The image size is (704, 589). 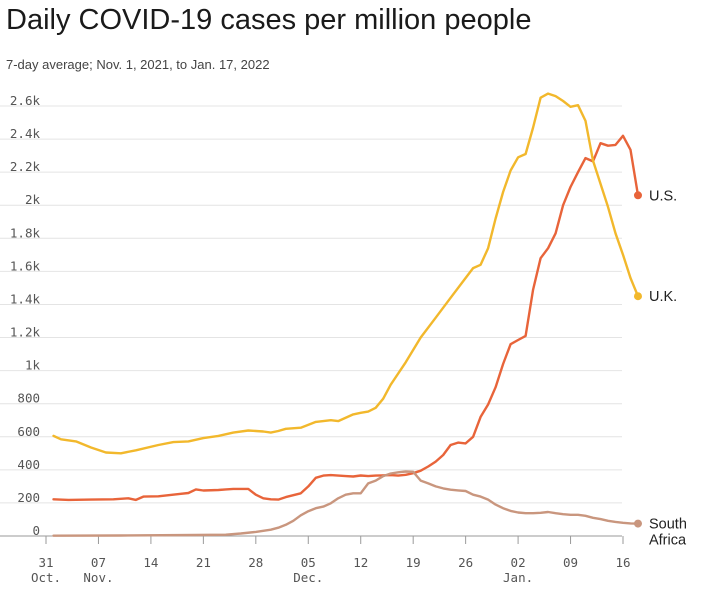 What do you see at coordinates (660, 368) in the screenshot?
I see `end-labels: U.S. U.K. South Africa` at bounding box center [660, 368].